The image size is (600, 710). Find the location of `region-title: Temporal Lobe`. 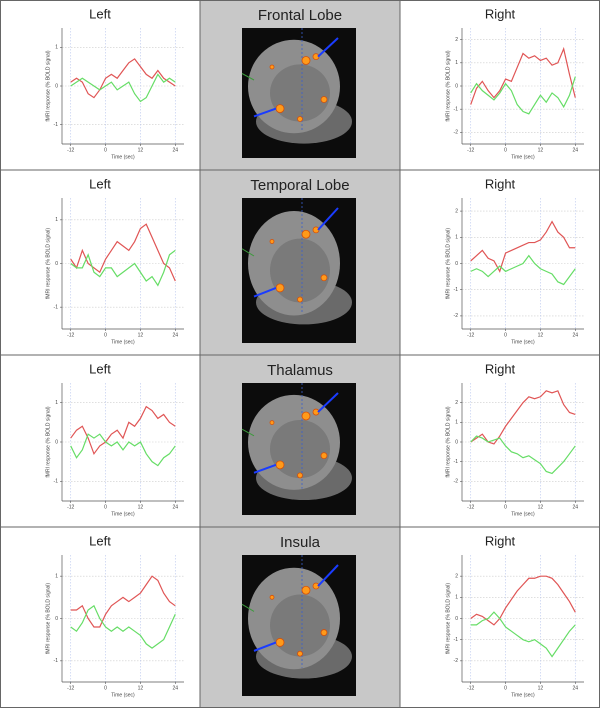

region-title: Temporal Lobe is located at coordinates (299, 185).